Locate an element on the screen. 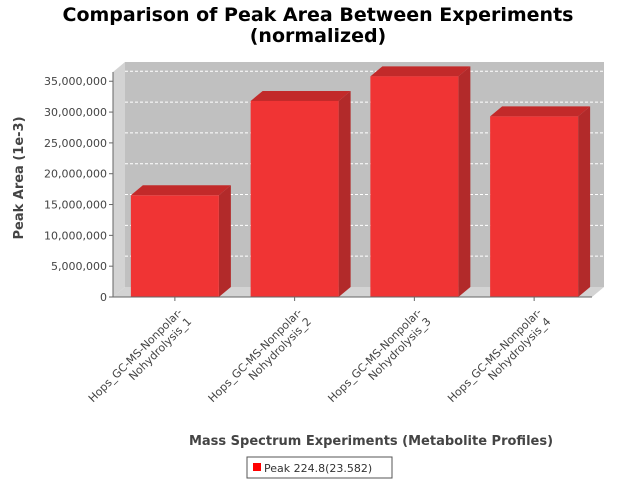  y-tick-label: 10,000,000 is located at coordinates (75, 235).